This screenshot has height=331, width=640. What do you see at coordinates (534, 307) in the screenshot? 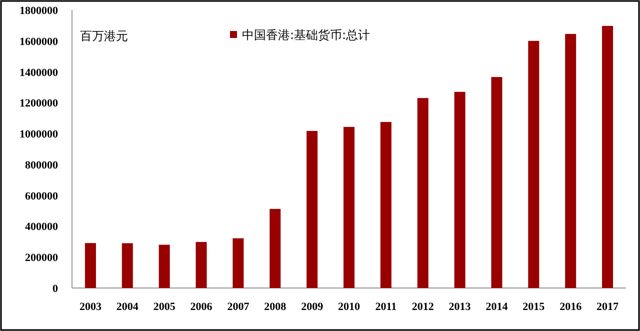
I see `x-tick-label: 2015` at bounding box center [534, 307].